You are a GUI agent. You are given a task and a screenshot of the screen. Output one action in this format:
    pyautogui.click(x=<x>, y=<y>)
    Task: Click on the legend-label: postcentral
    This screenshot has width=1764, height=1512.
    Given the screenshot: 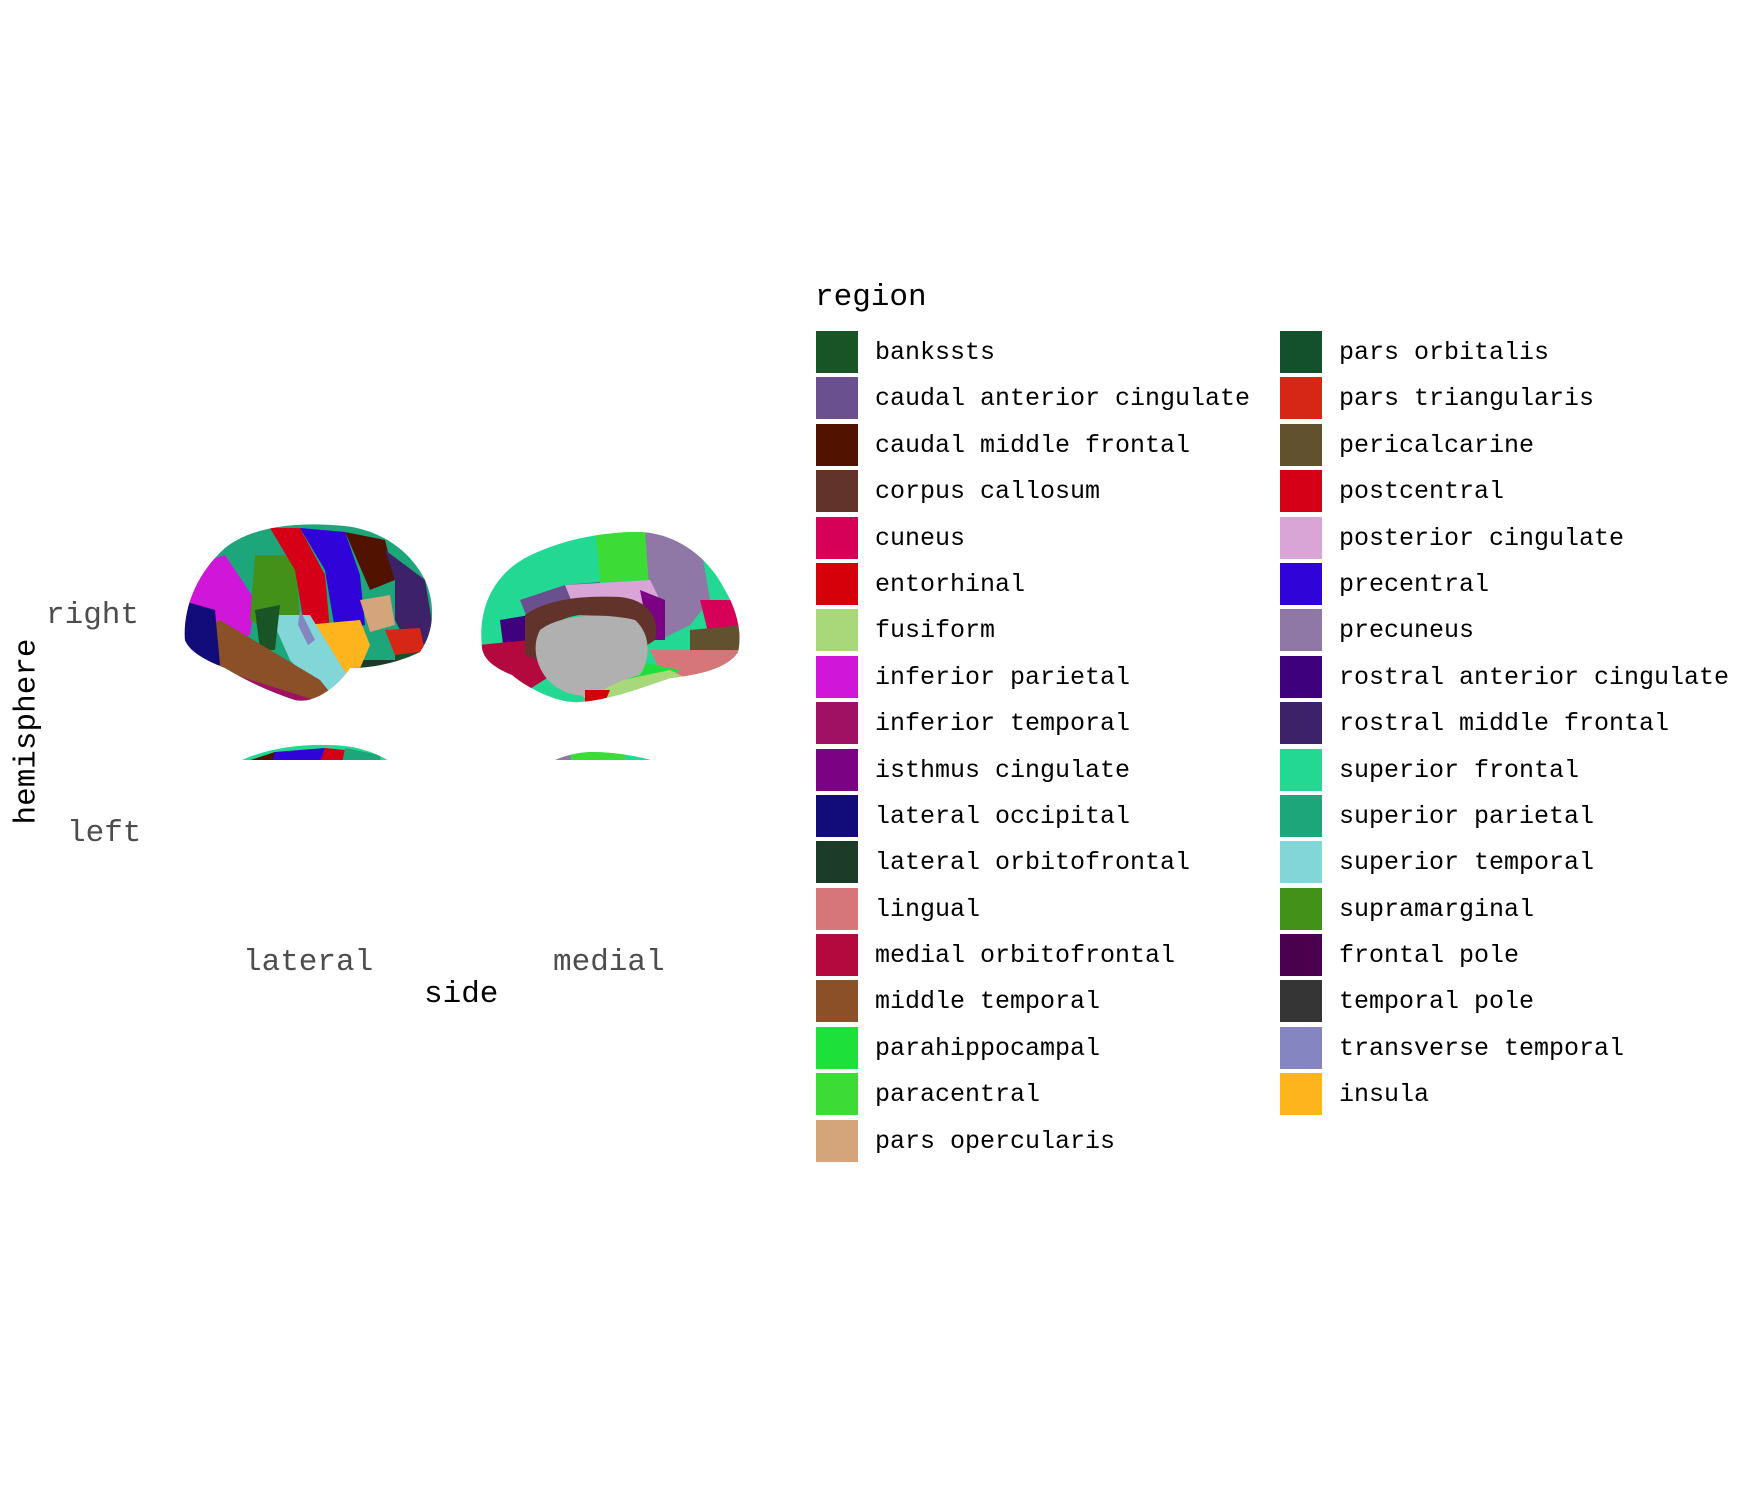 What is the action you would take?
    pyautogui.click(x=1422, y=492)
    